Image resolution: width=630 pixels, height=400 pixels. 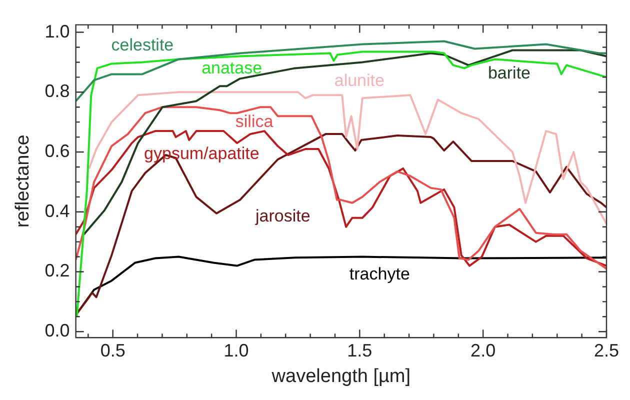 What do you see at coordinates (57, 330) in the screenshot?
I see `y-tick-label: 0.0` at bounding box center [57, 330].